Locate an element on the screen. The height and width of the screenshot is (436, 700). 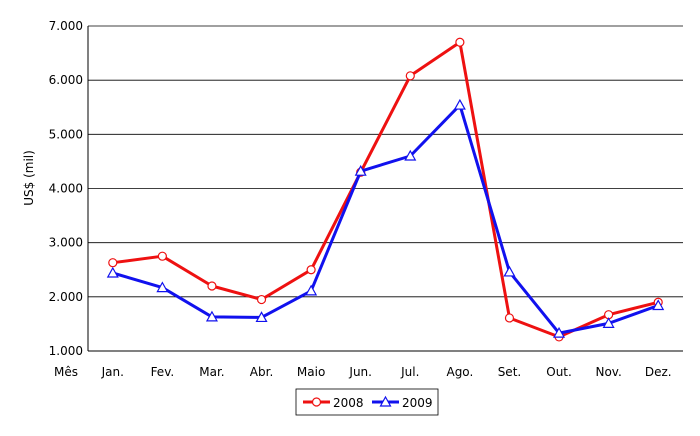
x-tick-label: Set. is located at coordinates (510, 372).